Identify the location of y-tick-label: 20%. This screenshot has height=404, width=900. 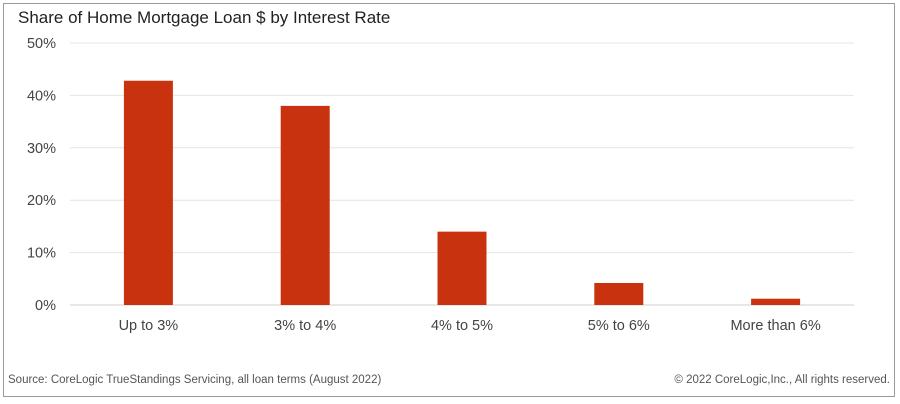
(41, 201).